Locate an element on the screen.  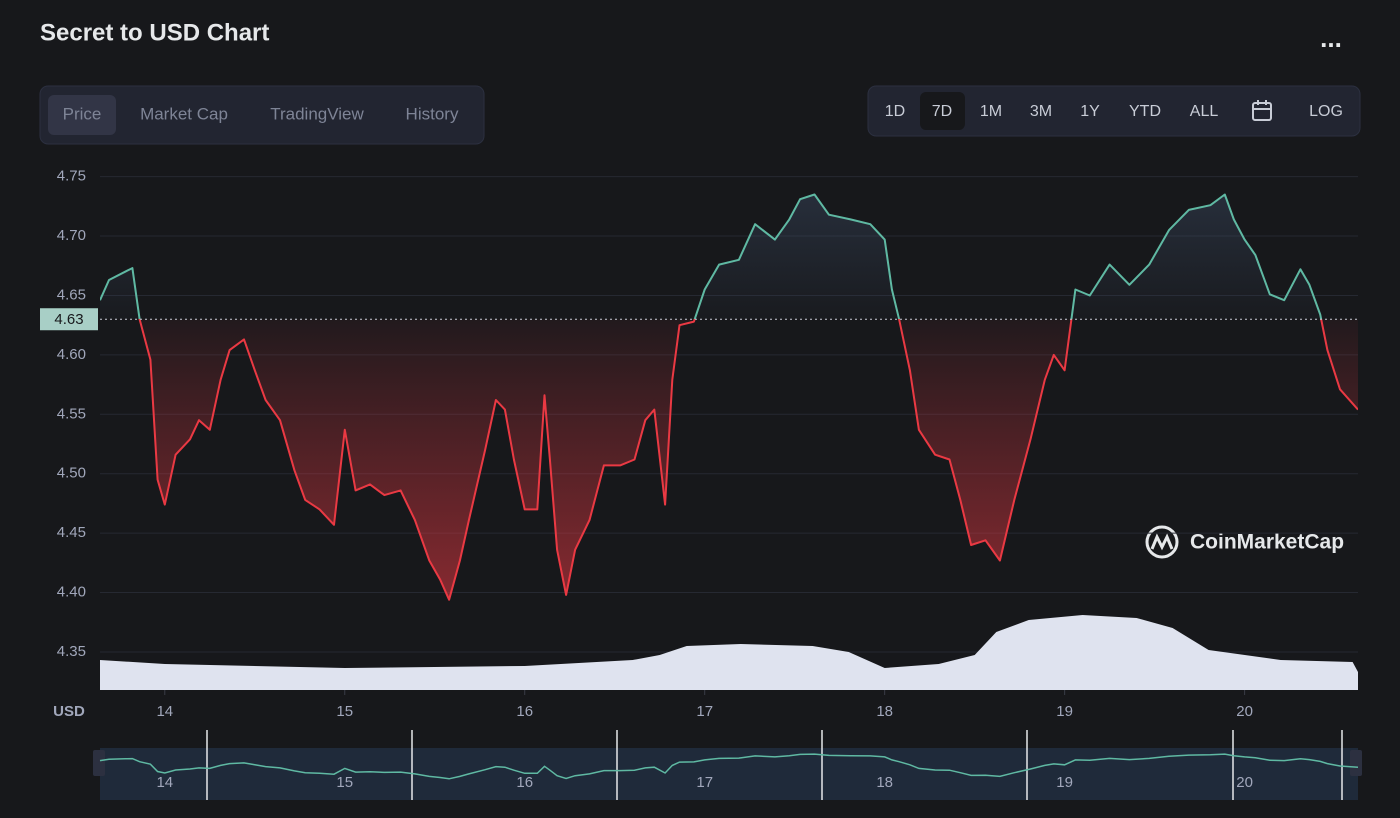
active-range is located at coordinates (942, 111).